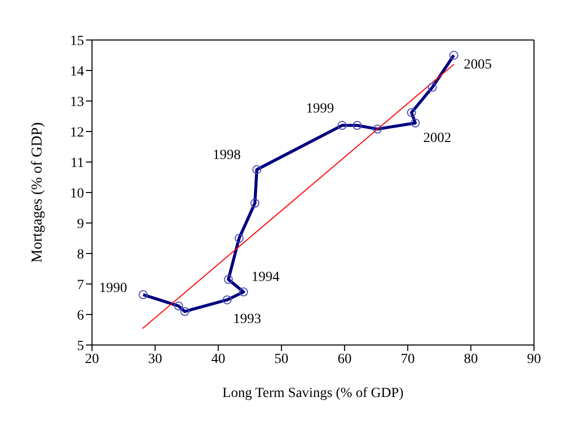 Image resolution: width=563 pixels, height=425 pixels. Describe the element at coordinates (80, 316) in the screenshot. I see `y-tick-label: 6` at that location.